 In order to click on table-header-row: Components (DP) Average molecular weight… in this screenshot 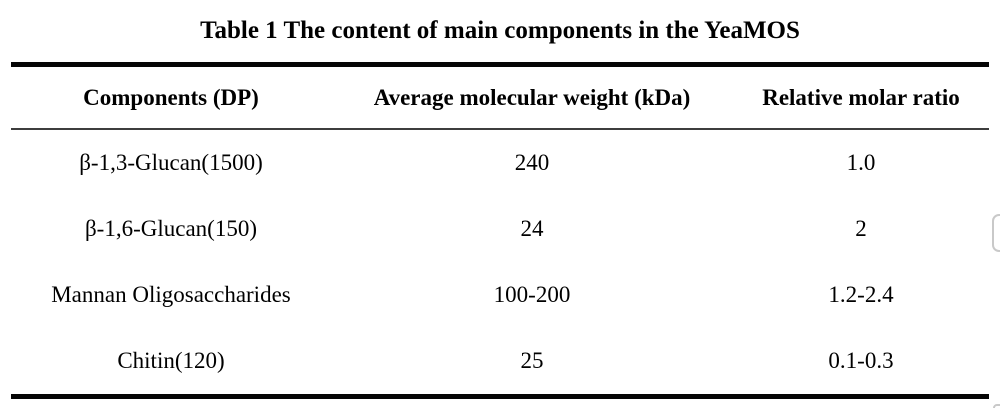, I will do `click(500, 97)`.